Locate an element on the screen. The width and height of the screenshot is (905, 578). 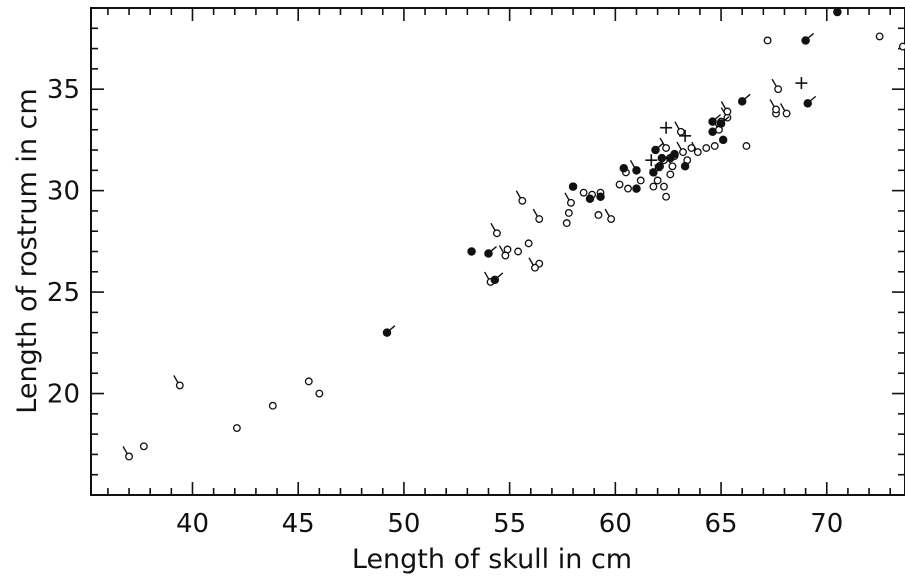
y-tick-label: 25 is located at coordinates (63, 293).